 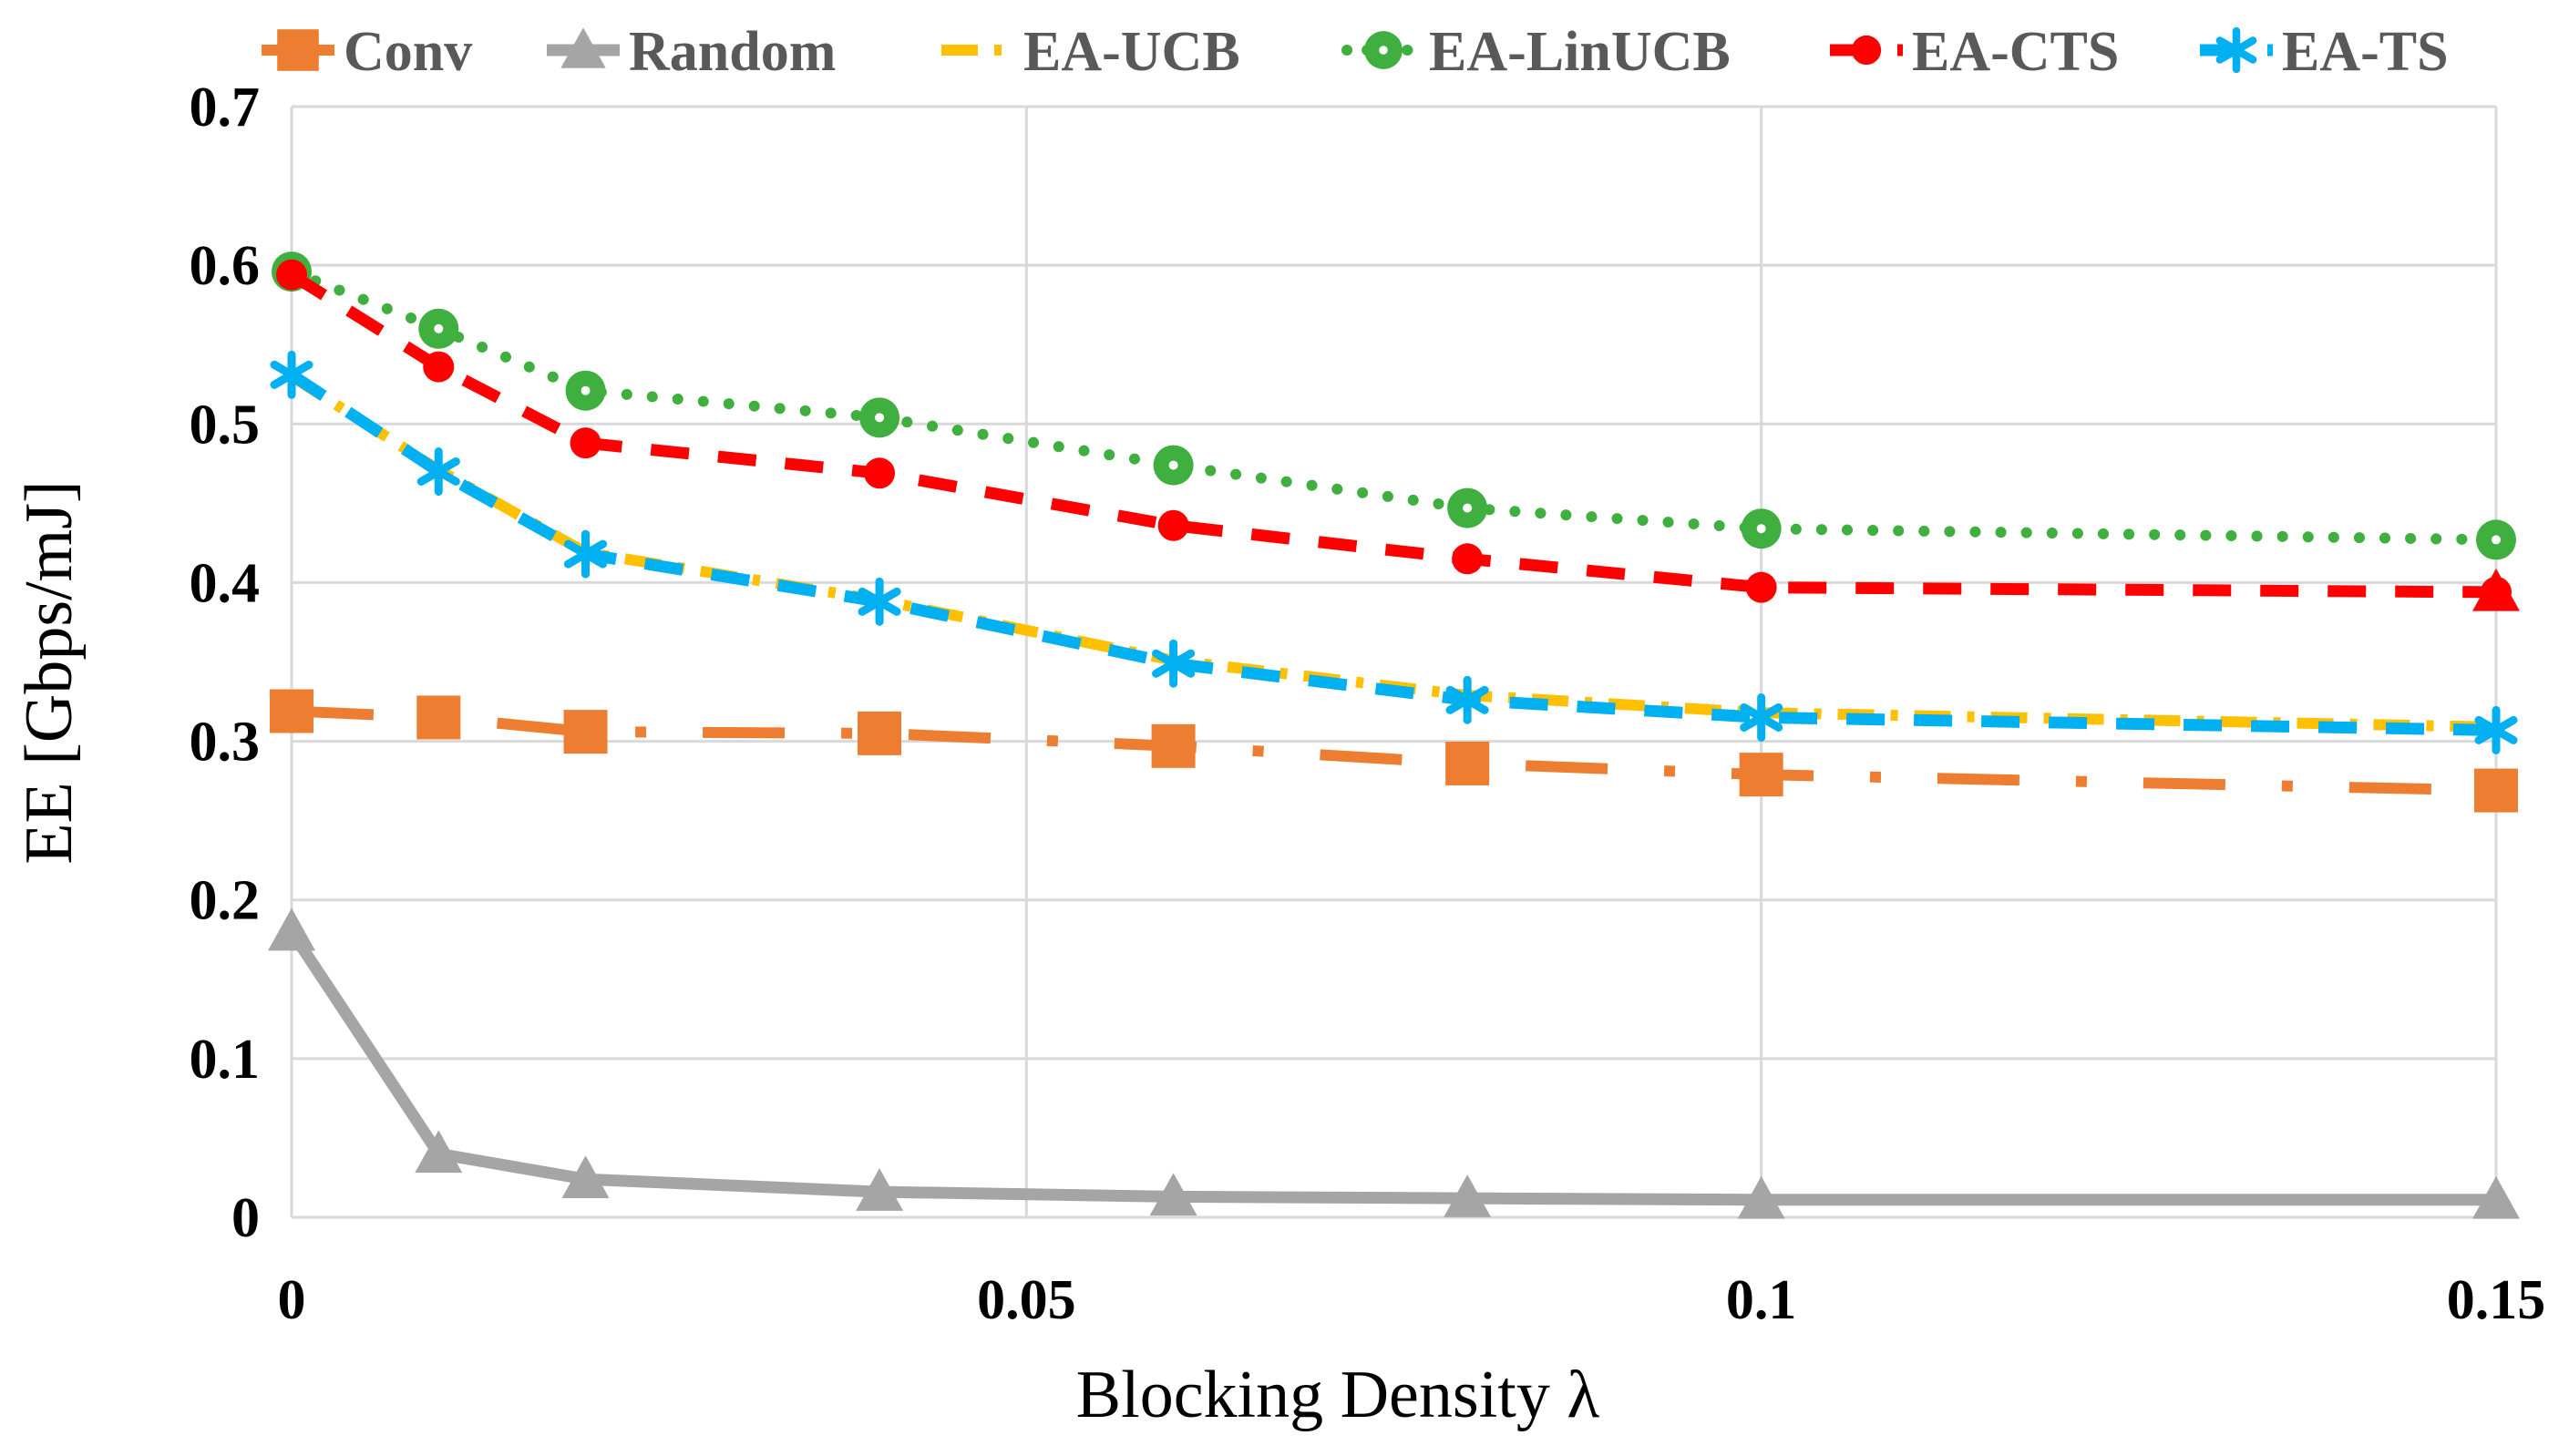 I want to click on y-tick-label: 0.4, so click(x=226, y=583).